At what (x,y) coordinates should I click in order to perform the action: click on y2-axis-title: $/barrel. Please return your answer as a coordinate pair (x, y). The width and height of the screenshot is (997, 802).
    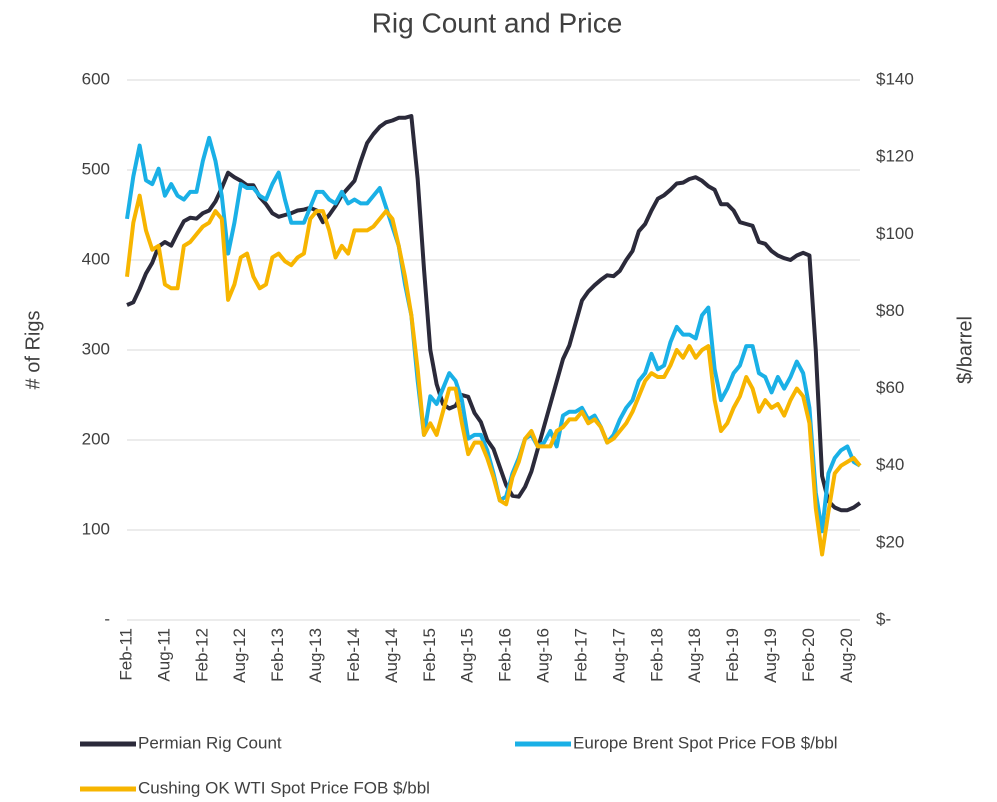
    Looking at the image, I should click on (965, 350).